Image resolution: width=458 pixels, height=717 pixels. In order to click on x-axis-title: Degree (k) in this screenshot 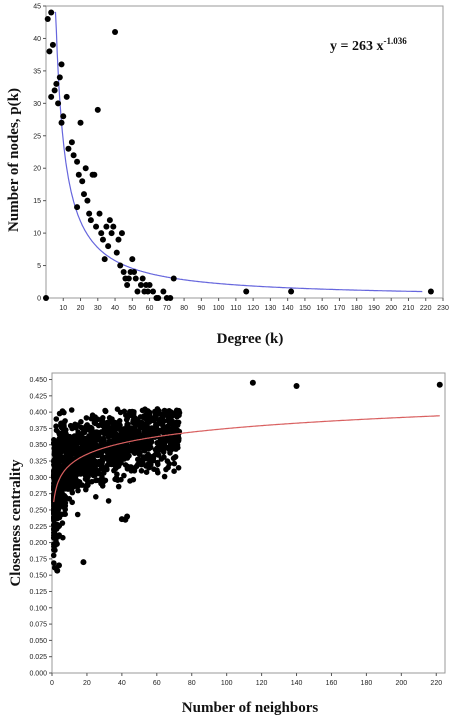, I will do `click(250, 339)`.